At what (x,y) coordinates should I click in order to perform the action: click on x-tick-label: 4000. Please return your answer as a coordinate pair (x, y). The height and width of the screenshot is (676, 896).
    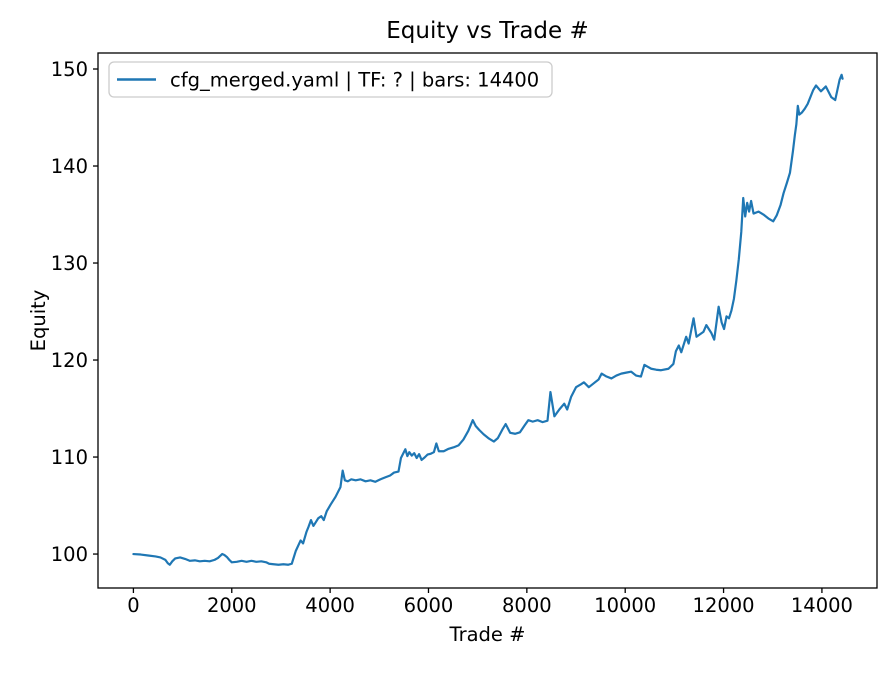
    Looking at the image, I should click on (330, 605).